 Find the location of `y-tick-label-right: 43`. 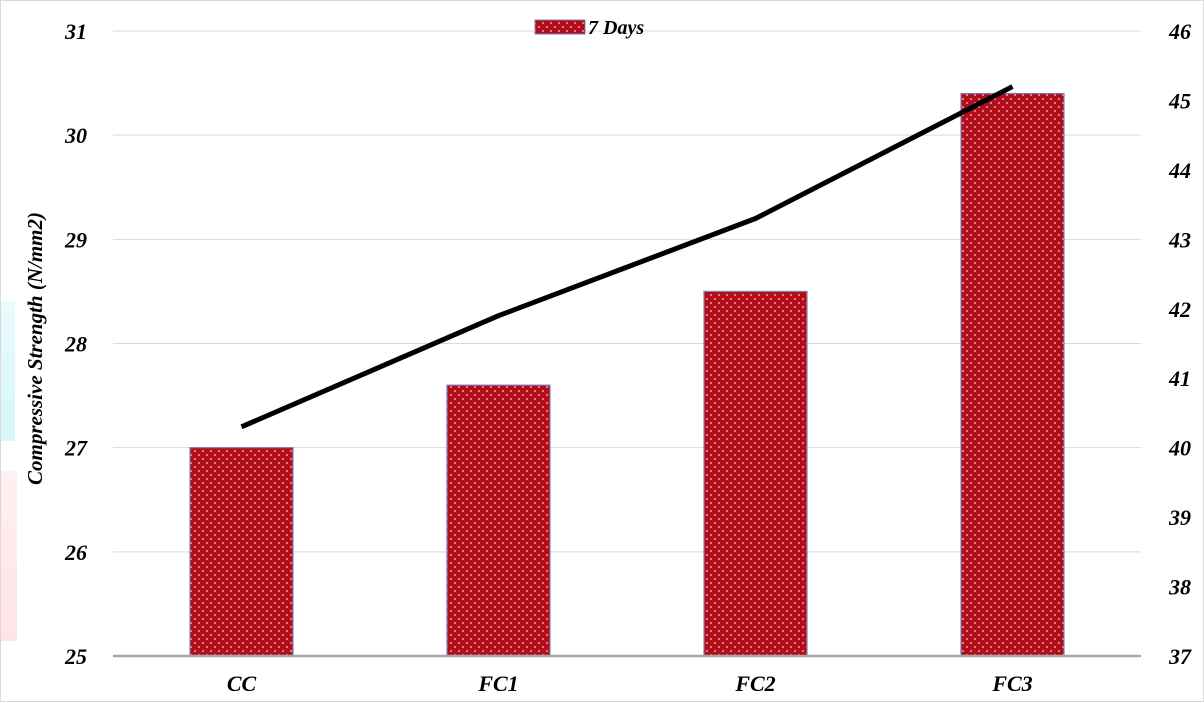

y-tick-label-right: 43 is located at coordinates (1179, 239).